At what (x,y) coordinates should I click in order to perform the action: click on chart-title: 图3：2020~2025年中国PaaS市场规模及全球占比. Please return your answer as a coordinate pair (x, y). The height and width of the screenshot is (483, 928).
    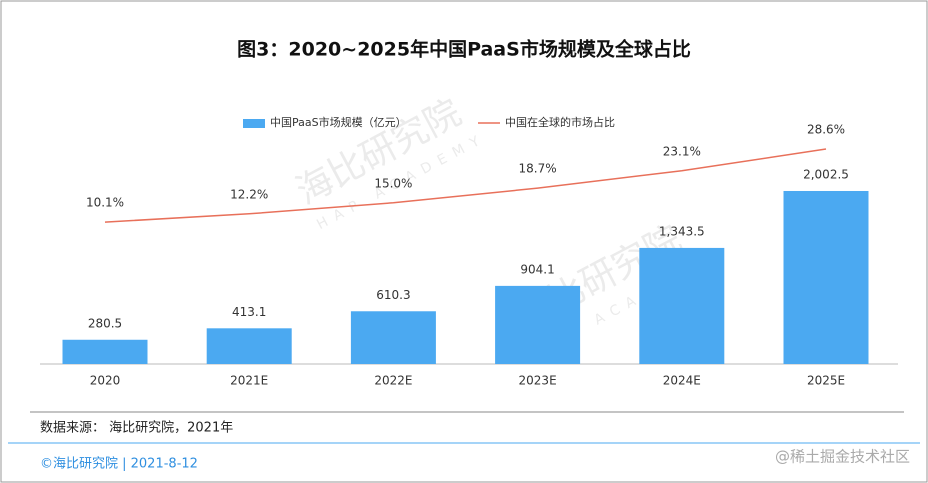
    Looking at the image, I should click on (464, 49).